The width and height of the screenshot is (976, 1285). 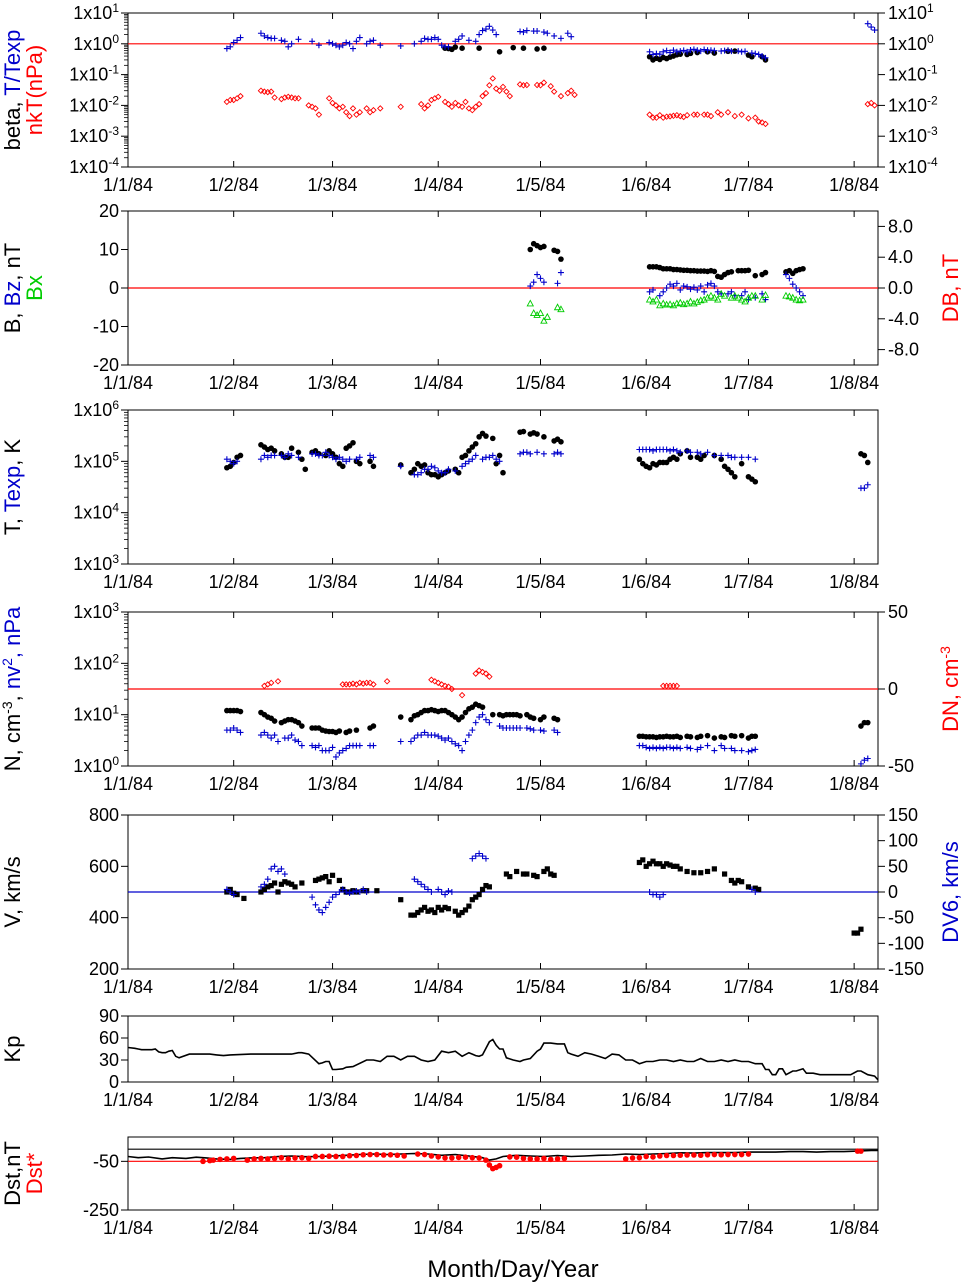 What do you see at coordinates (898, 866) in the screenshot?
I see `y2-tick-label: 50` at bounding box center [898, 866].